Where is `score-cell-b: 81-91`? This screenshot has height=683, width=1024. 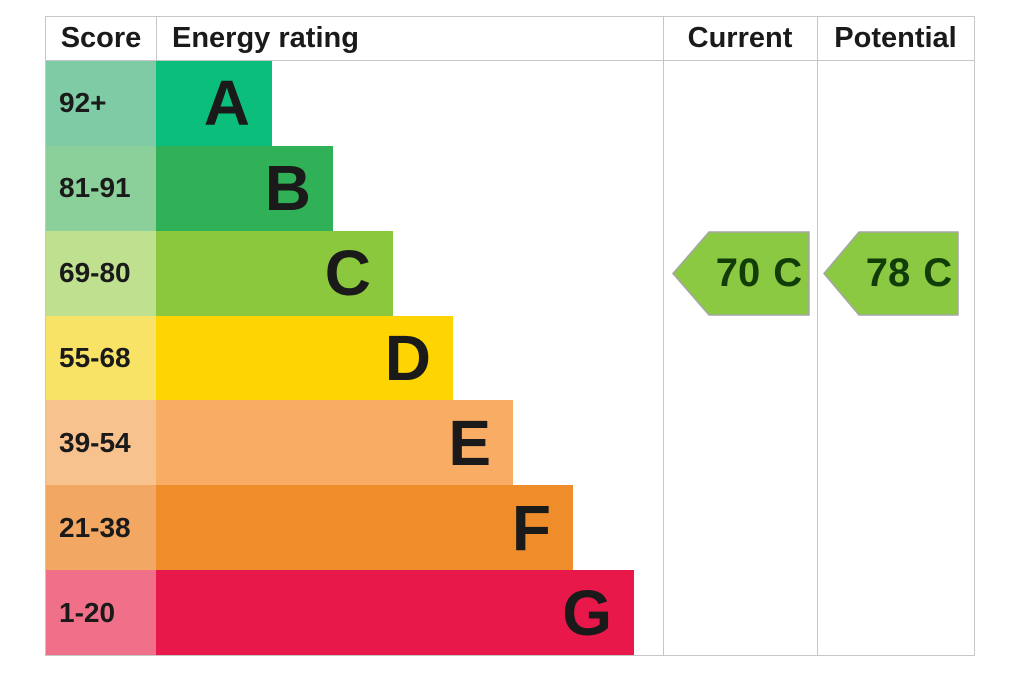 score-cell-b: 81-91 is located at coordinates (101, 188).